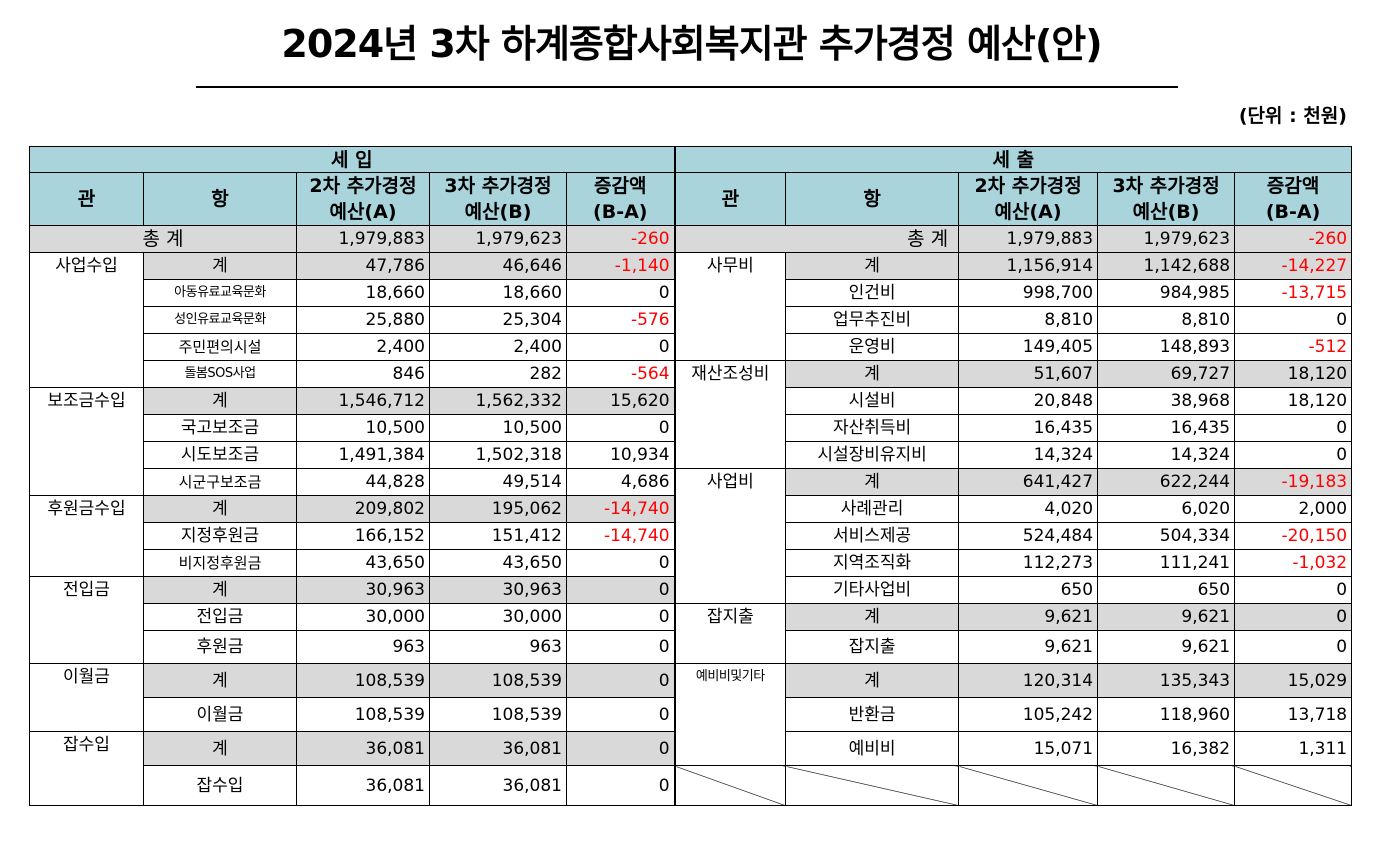 The width and height of the screenshot is (1383, 847). Describe the element at coordinates (1166, 401) in the screenshot. I see `expense-b-cell: 38,968` at that location.